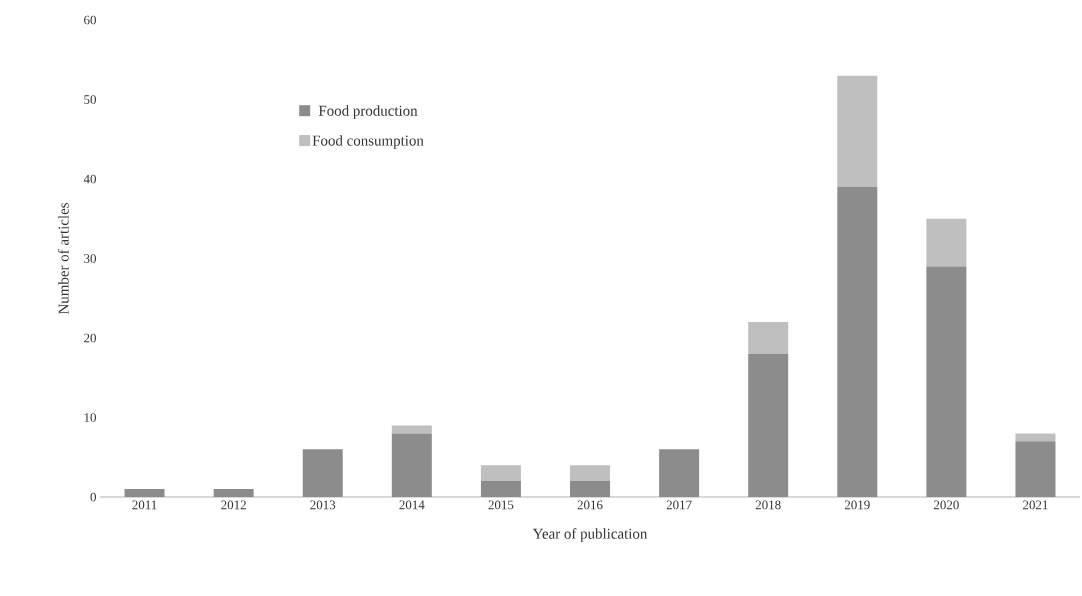 The width and height of the screenshot is (1082, 596). What do you see at coordinates (679, 505) in the screenshot?
I see `x-tick-label: 2017` at bounding box center [679, 505].